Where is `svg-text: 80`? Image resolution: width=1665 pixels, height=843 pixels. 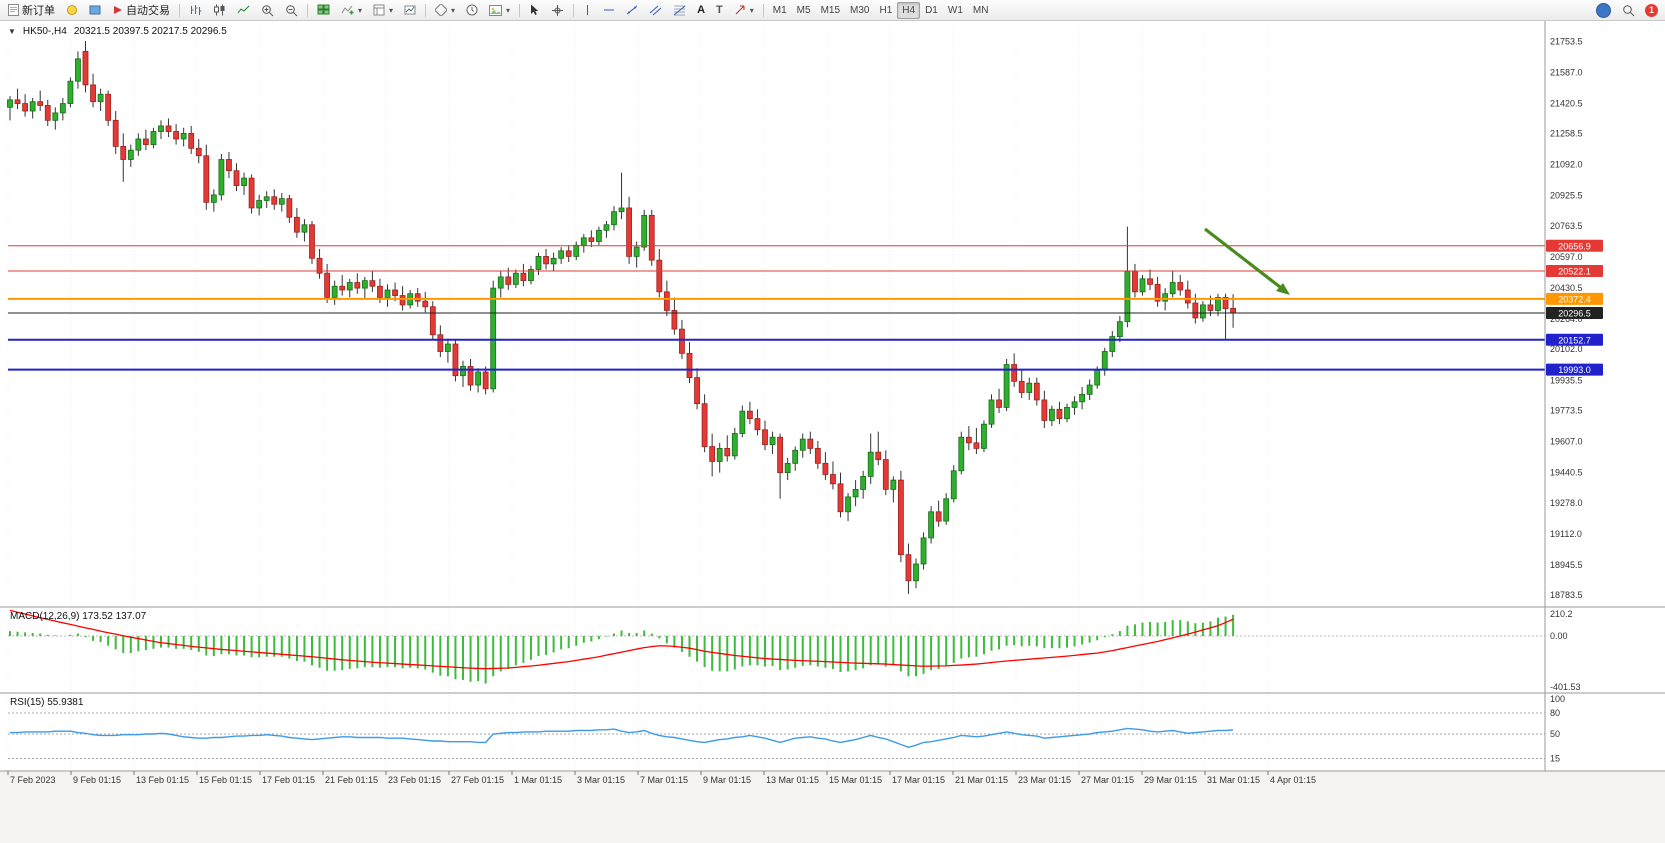
svg-text: 80 is located at coordinates (1555, 713).